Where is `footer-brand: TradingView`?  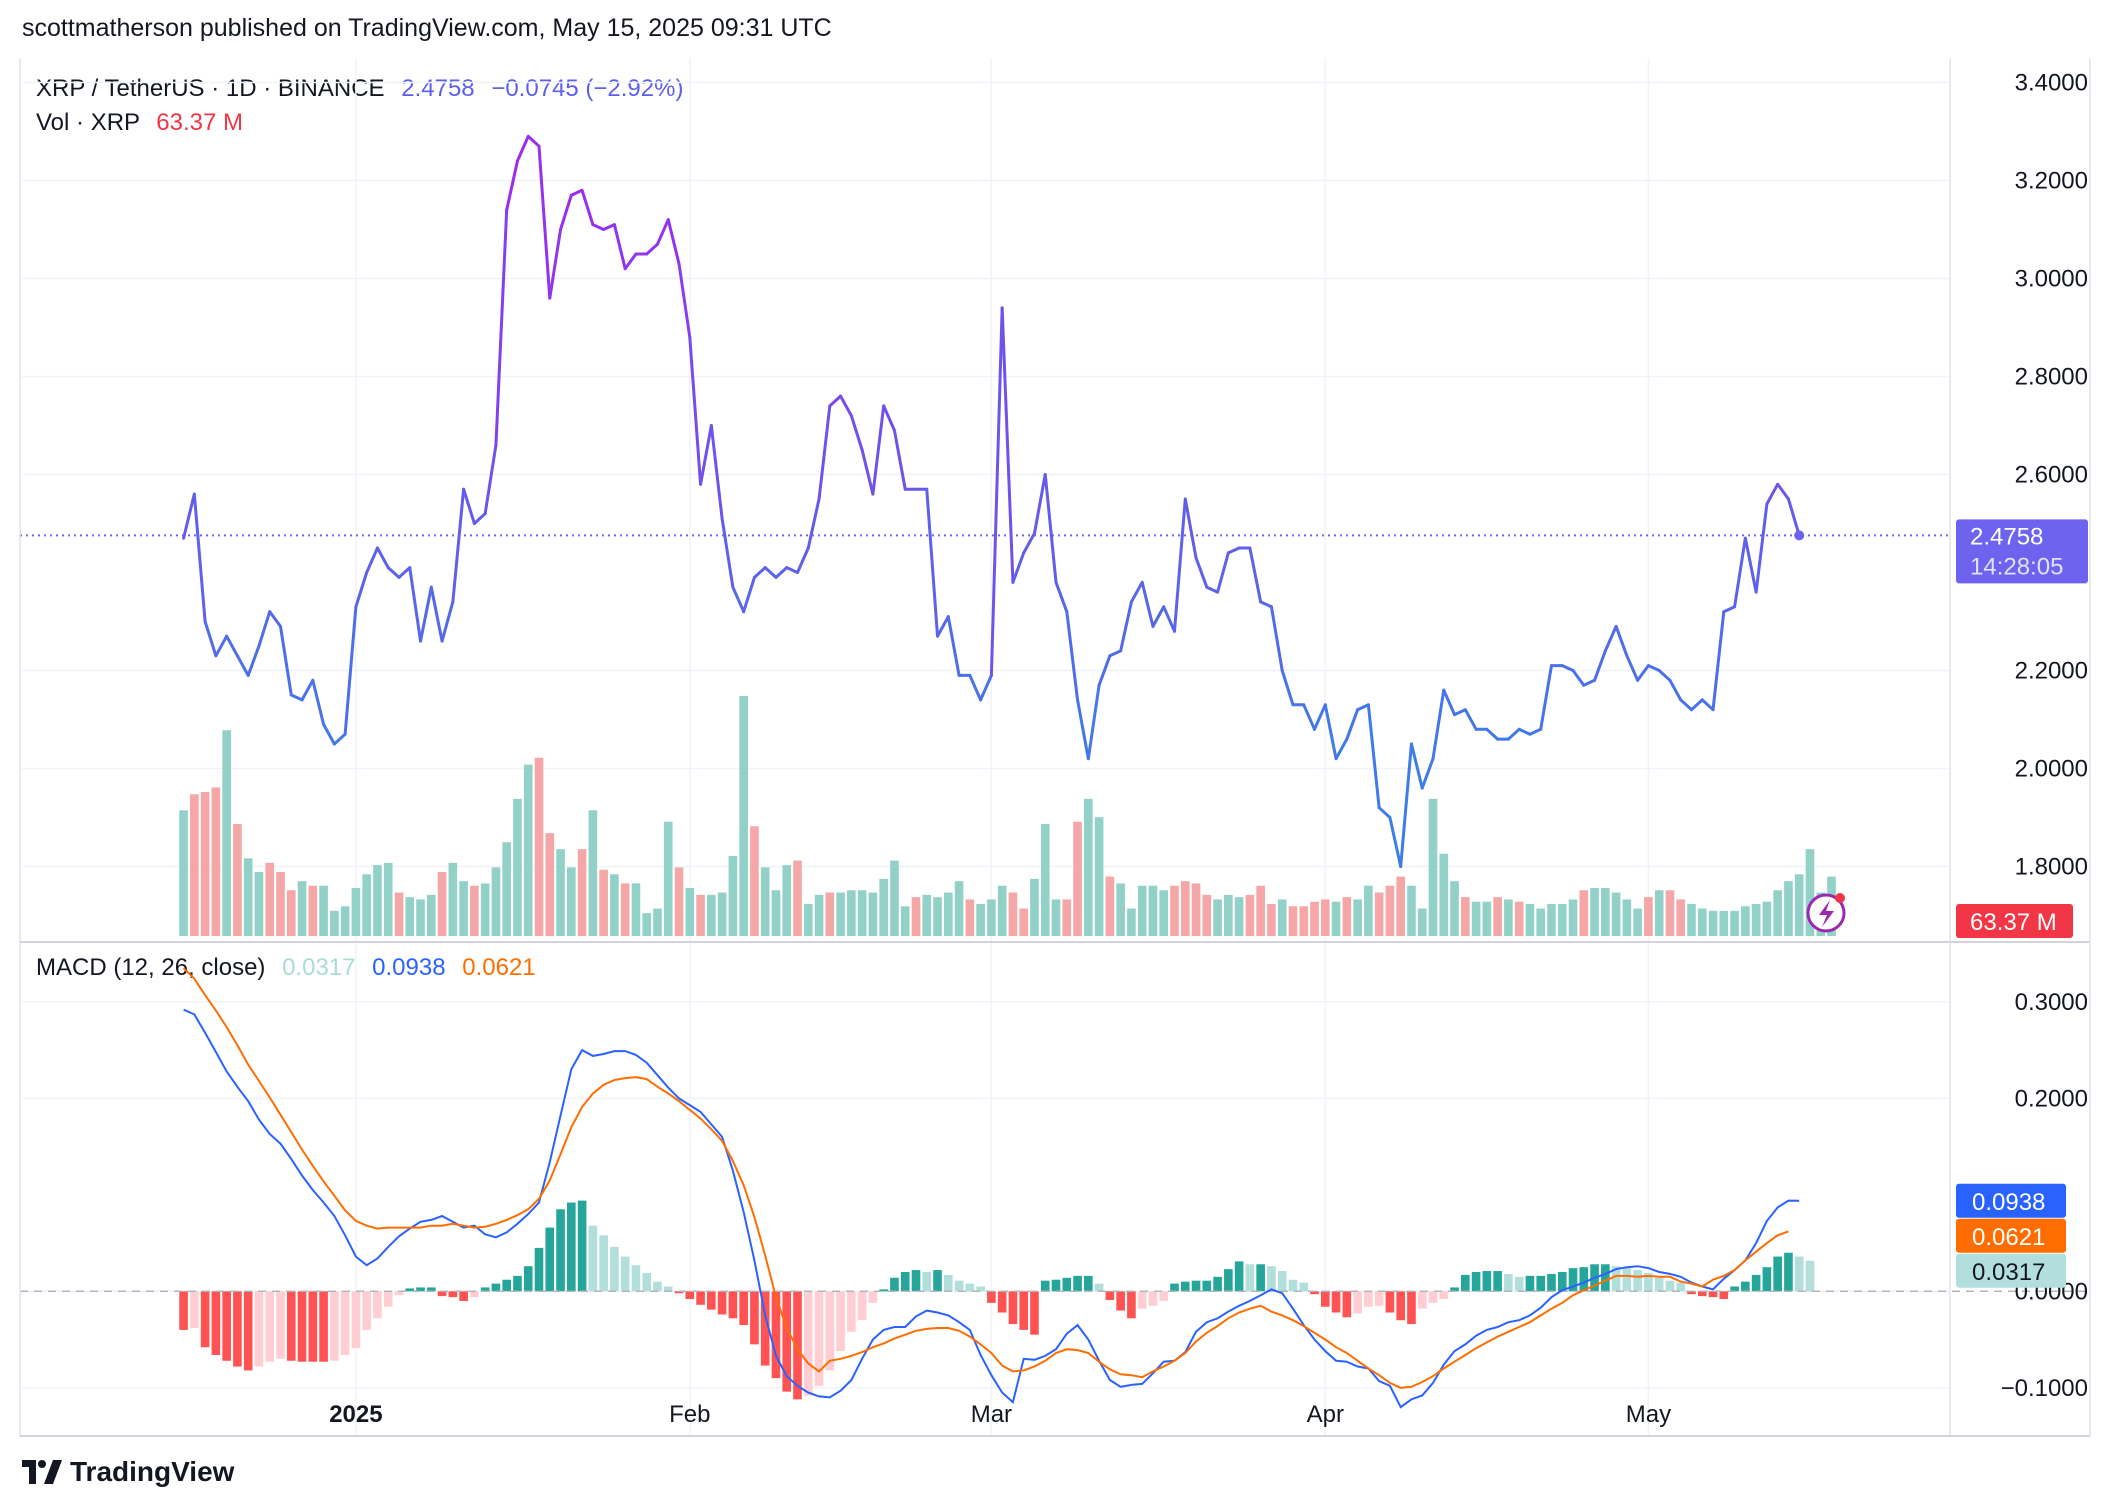
footer-brand: TradingView is located at coordinates (152, 1471).